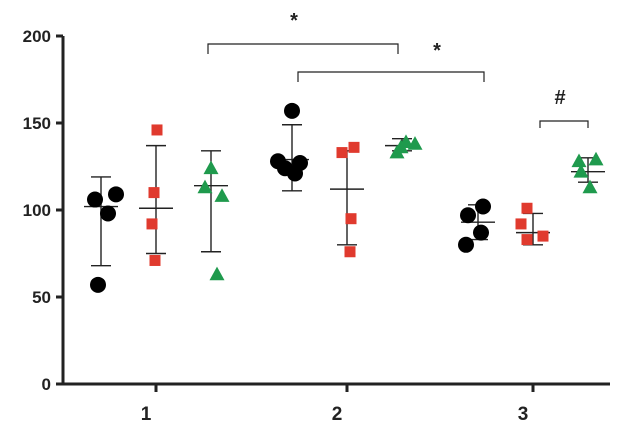 The height and width of the screenshot is (425, 623). I want to click on x-tick-label: 1, so click(146, 414).